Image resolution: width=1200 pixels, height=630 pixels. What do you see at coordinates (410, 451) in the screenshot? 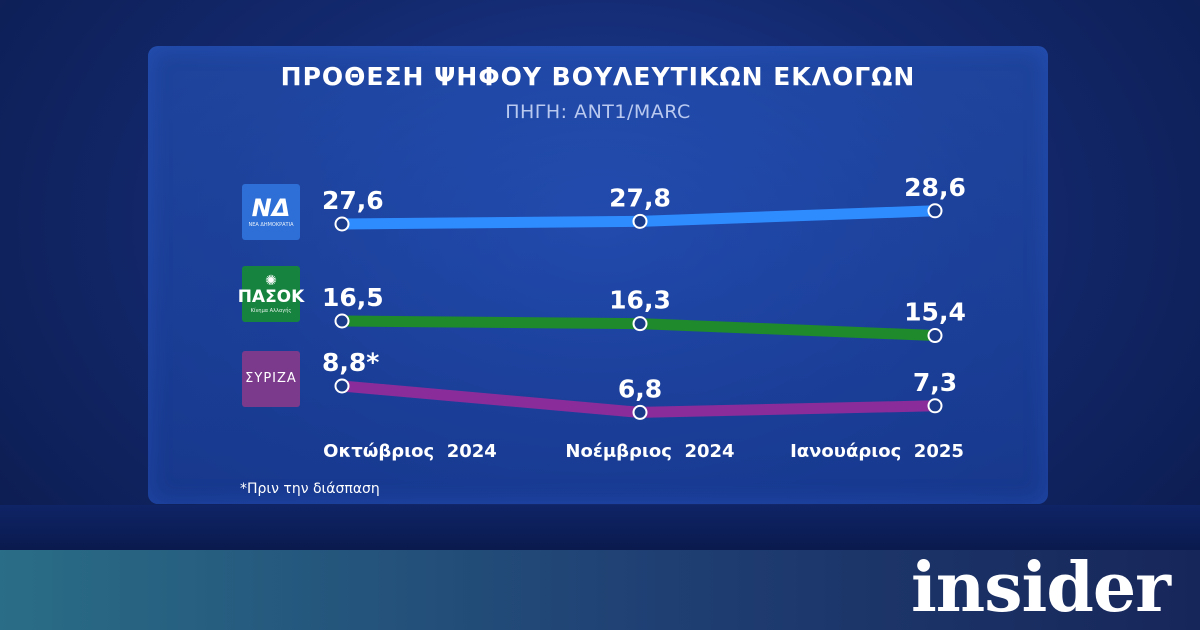
I see `x-tick-label-0: Οκτώβριος 2024` at bounding box center [410, 451].